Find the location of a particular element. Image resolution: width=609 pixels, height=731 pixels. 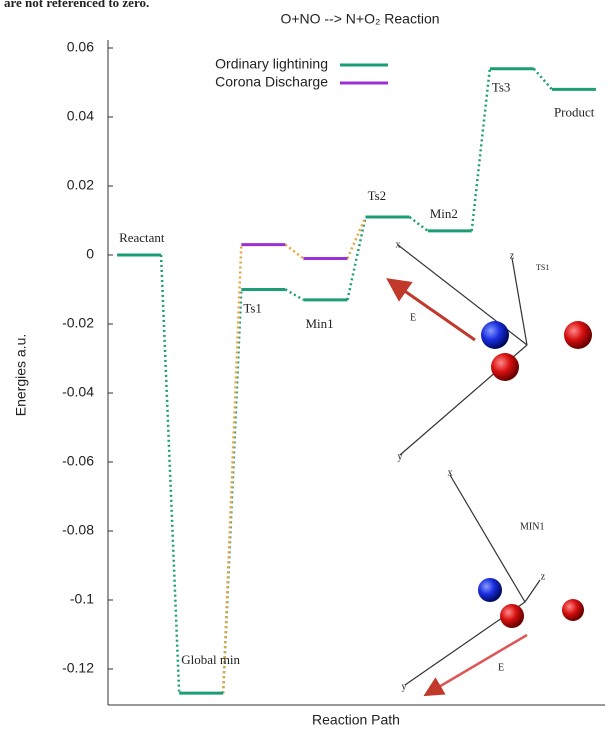

y-tick-label: -0.12 is located at coordinates (78, 668).